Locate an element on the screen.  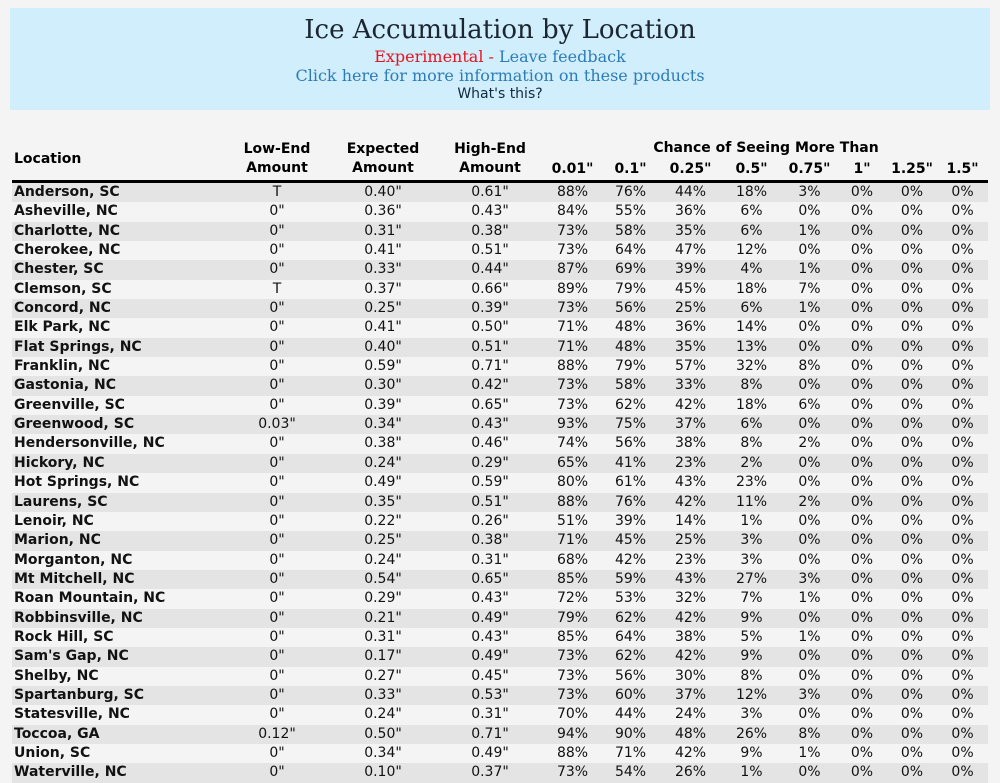
chance-cell: 2% is located at coordinates (809, 443).